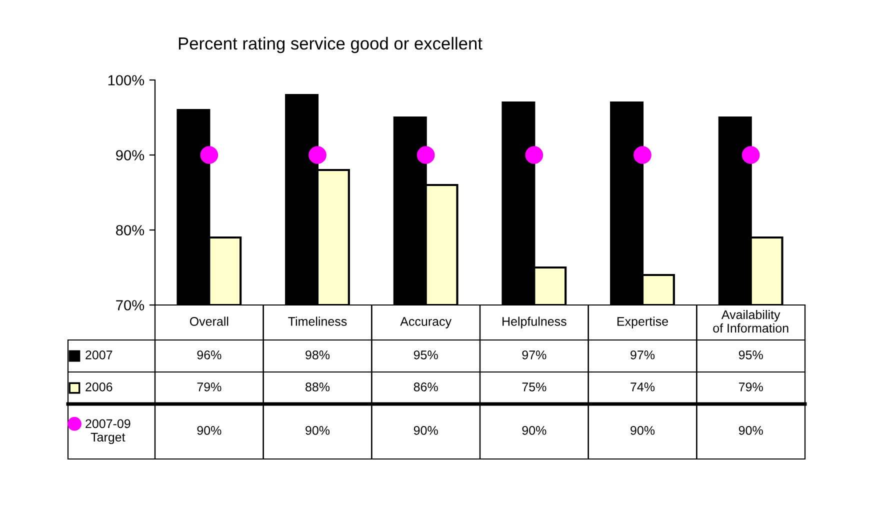 The height and width of the screenshot is (510, 874). Describe the element at coordinates (209, 321) in the screenshot. I see `x-tick-label: Overall` at that location.